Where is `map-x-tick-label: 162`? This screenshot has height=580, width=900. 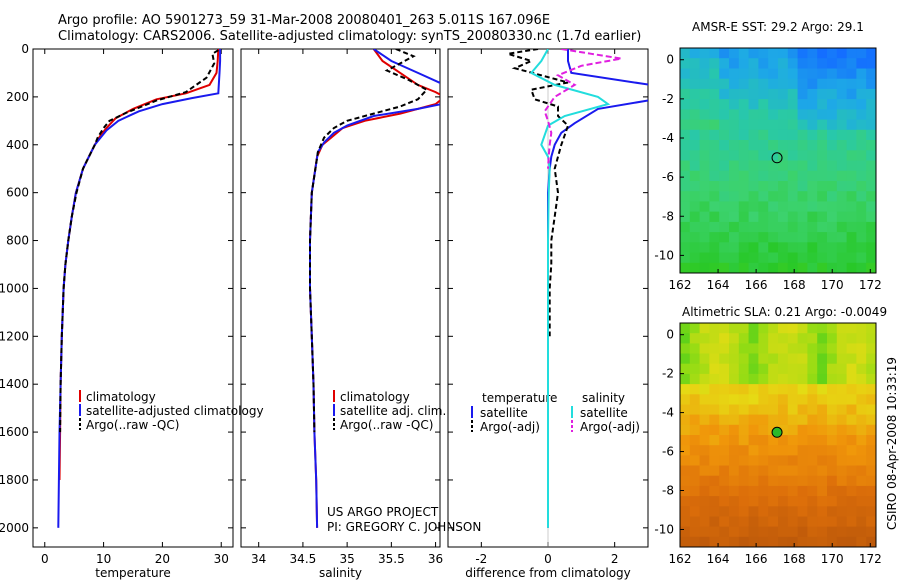 map-x-tick-label: 162 is located at coordinates (680, 559).